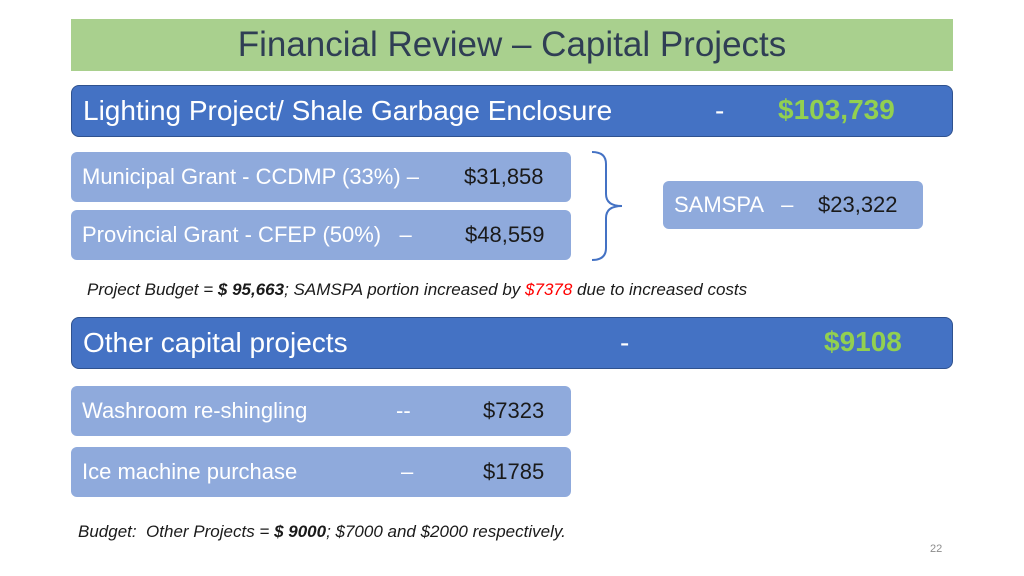 The width and height of the screenshot is (1024, 576). What do you see at coordinates (247, 234) in the screenshot?
I see `provincial-grant-label: Provincial Grant - CFEP (50%) –` at bounding box center [247, 234].